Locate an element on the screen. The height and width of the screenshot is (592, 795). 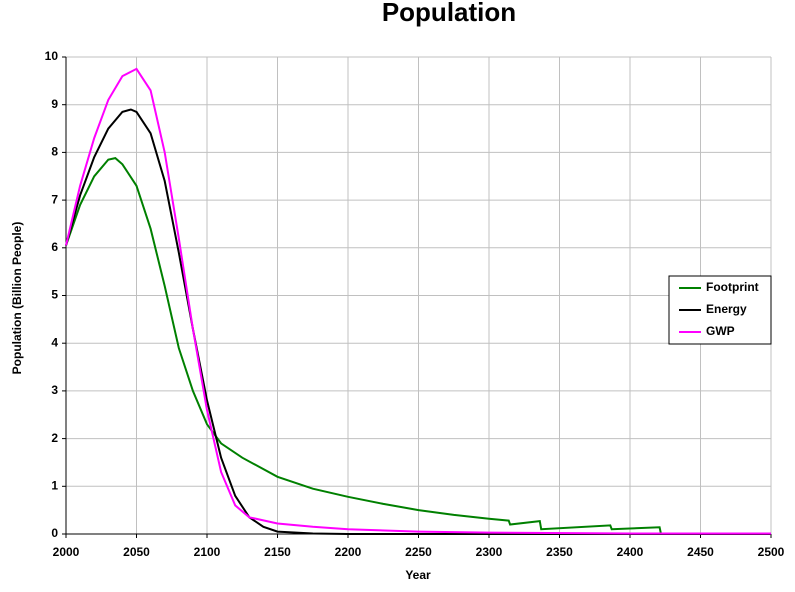
x-axis-label: Year is located at coordinates (418, 575).